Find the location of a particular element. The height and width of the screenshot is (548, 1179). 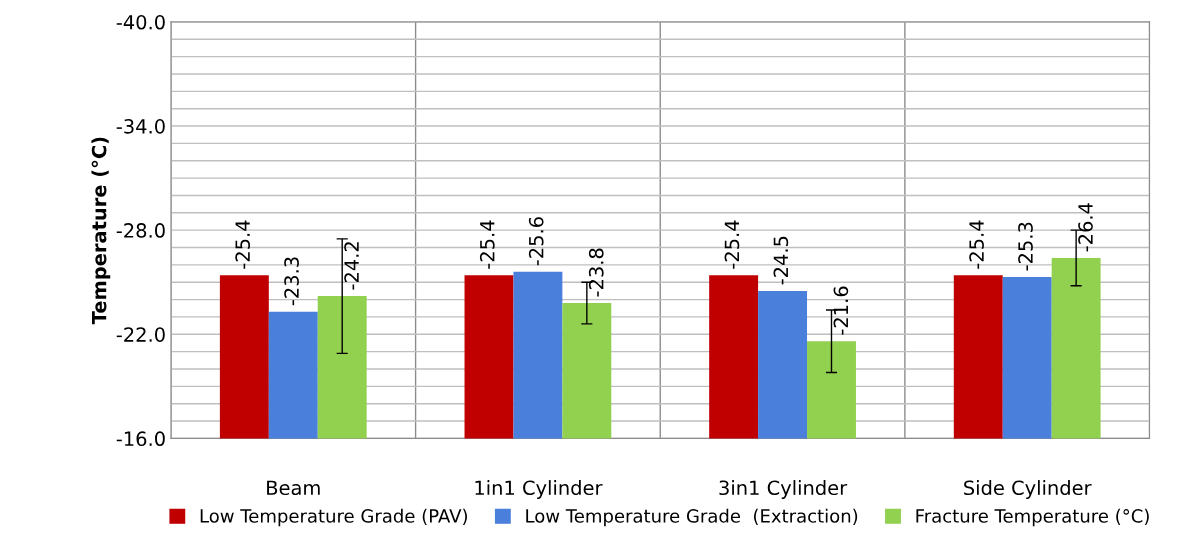

data-label: -26.4 is located at coordinates (1085, 227).